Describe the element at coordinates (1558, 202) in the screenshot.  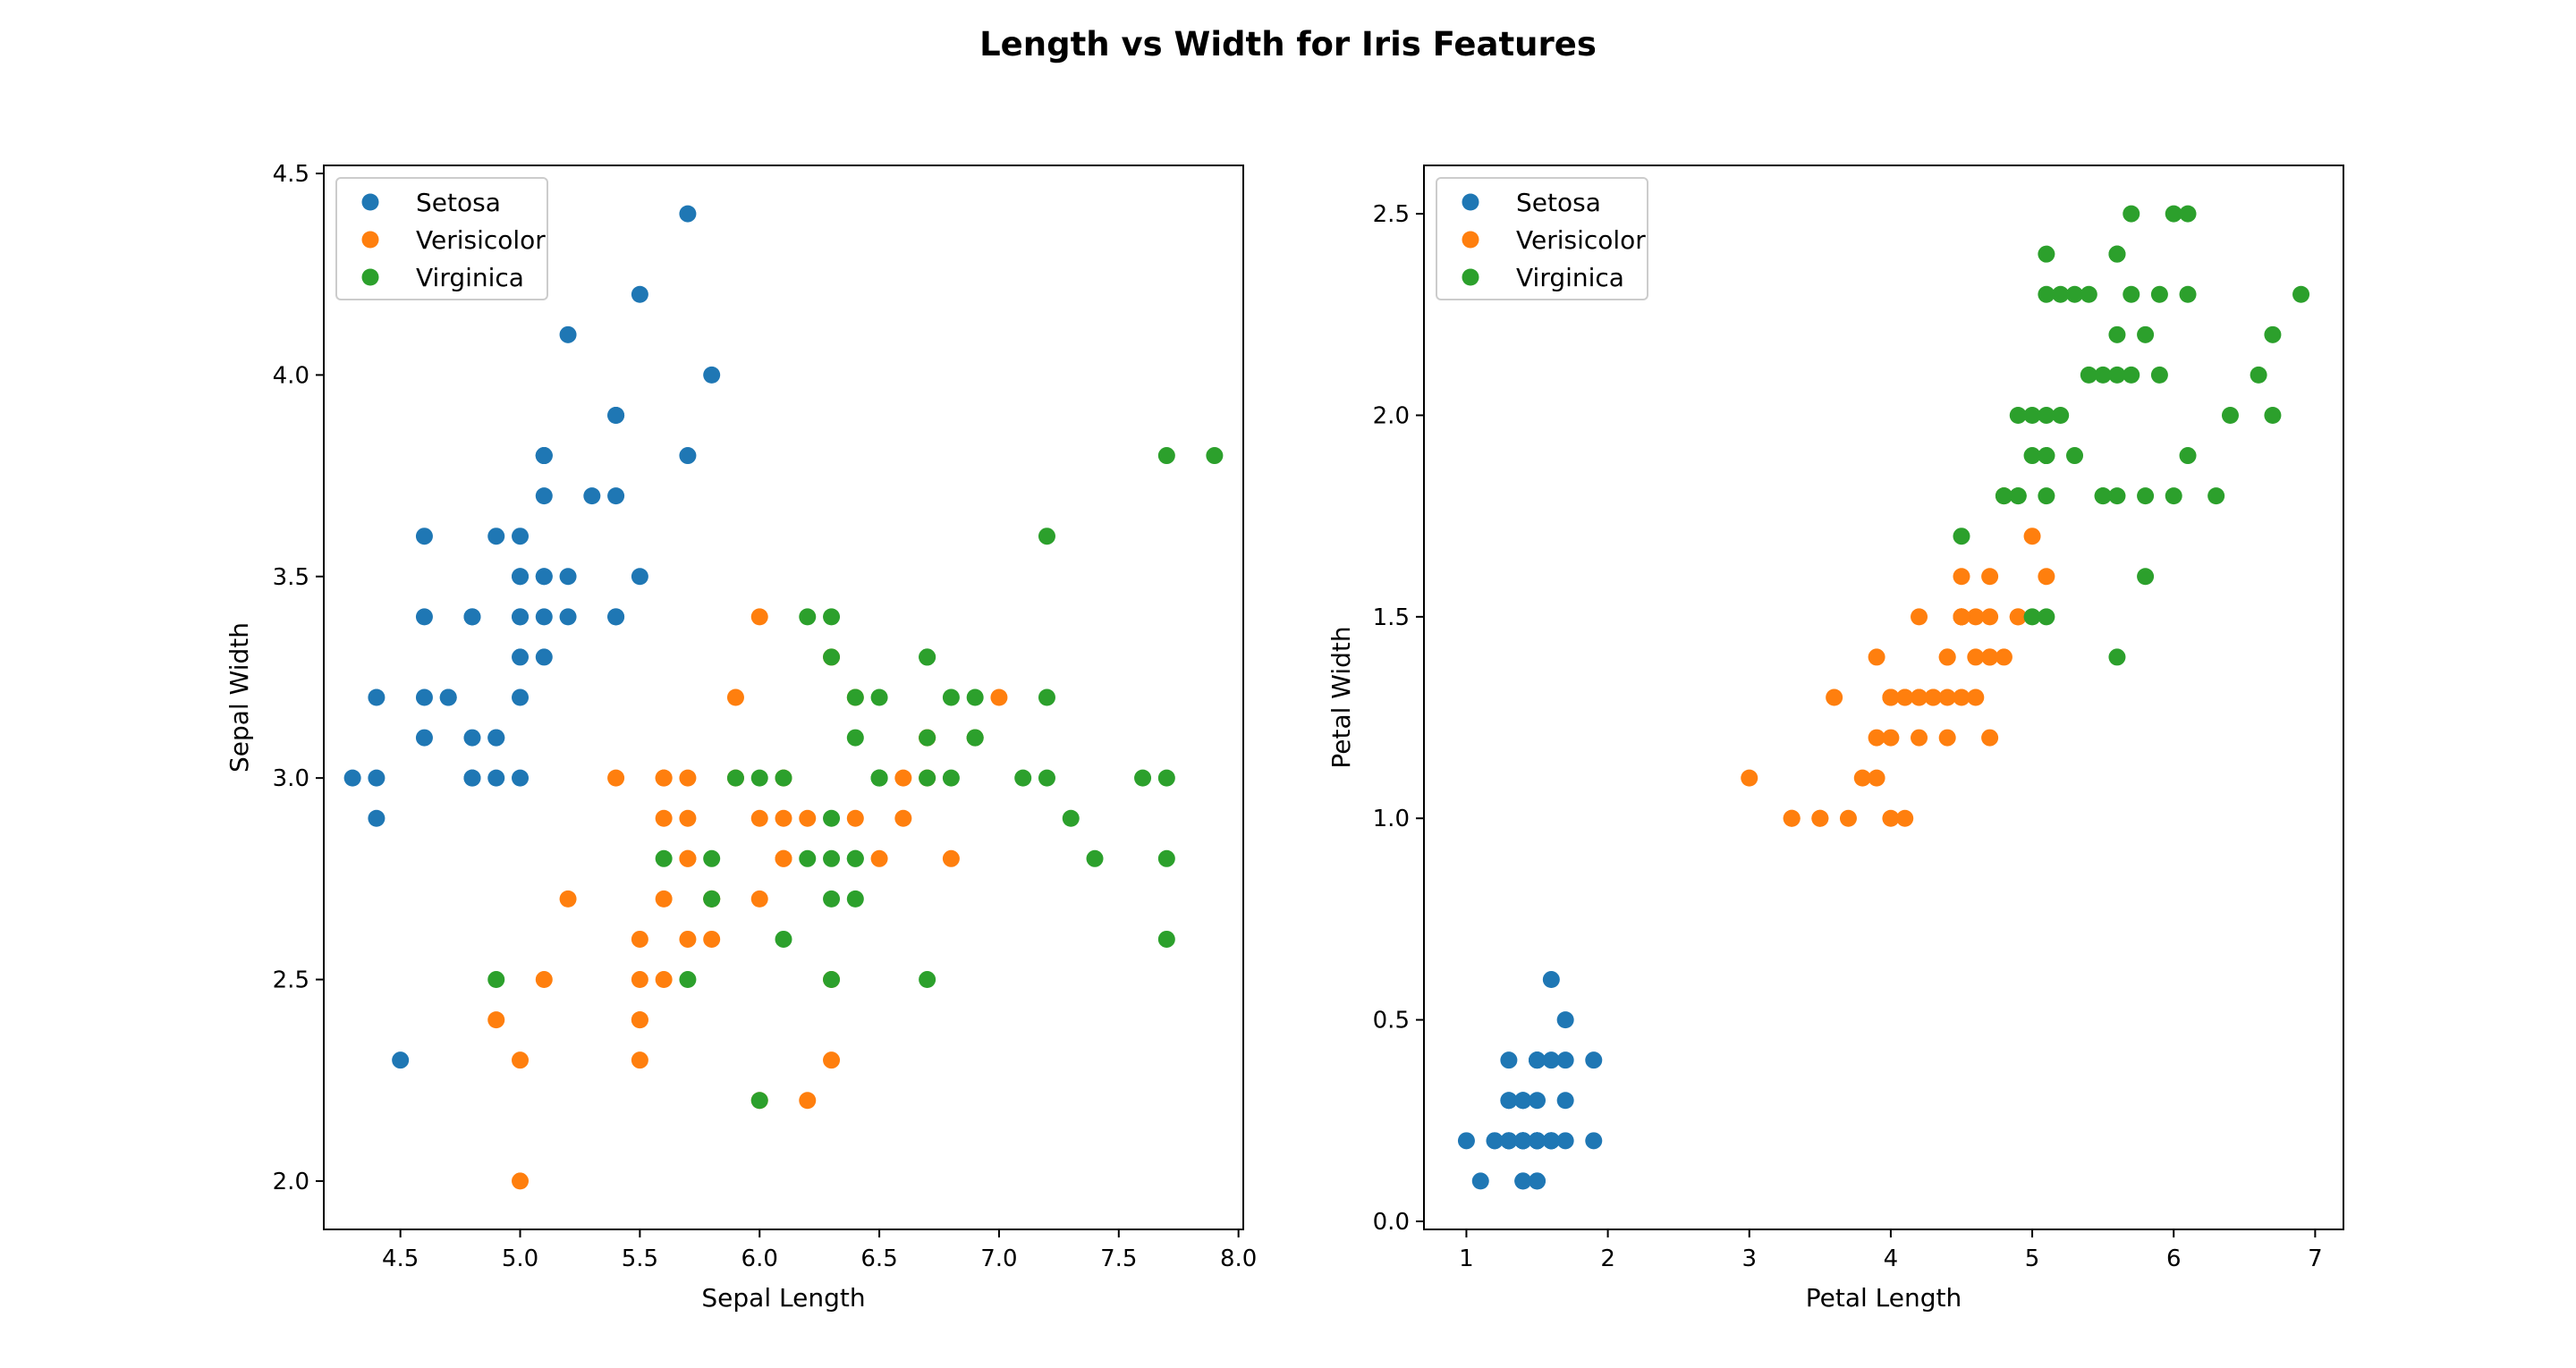
I see `petal-legend-label-setosa: Setosa` at that location.